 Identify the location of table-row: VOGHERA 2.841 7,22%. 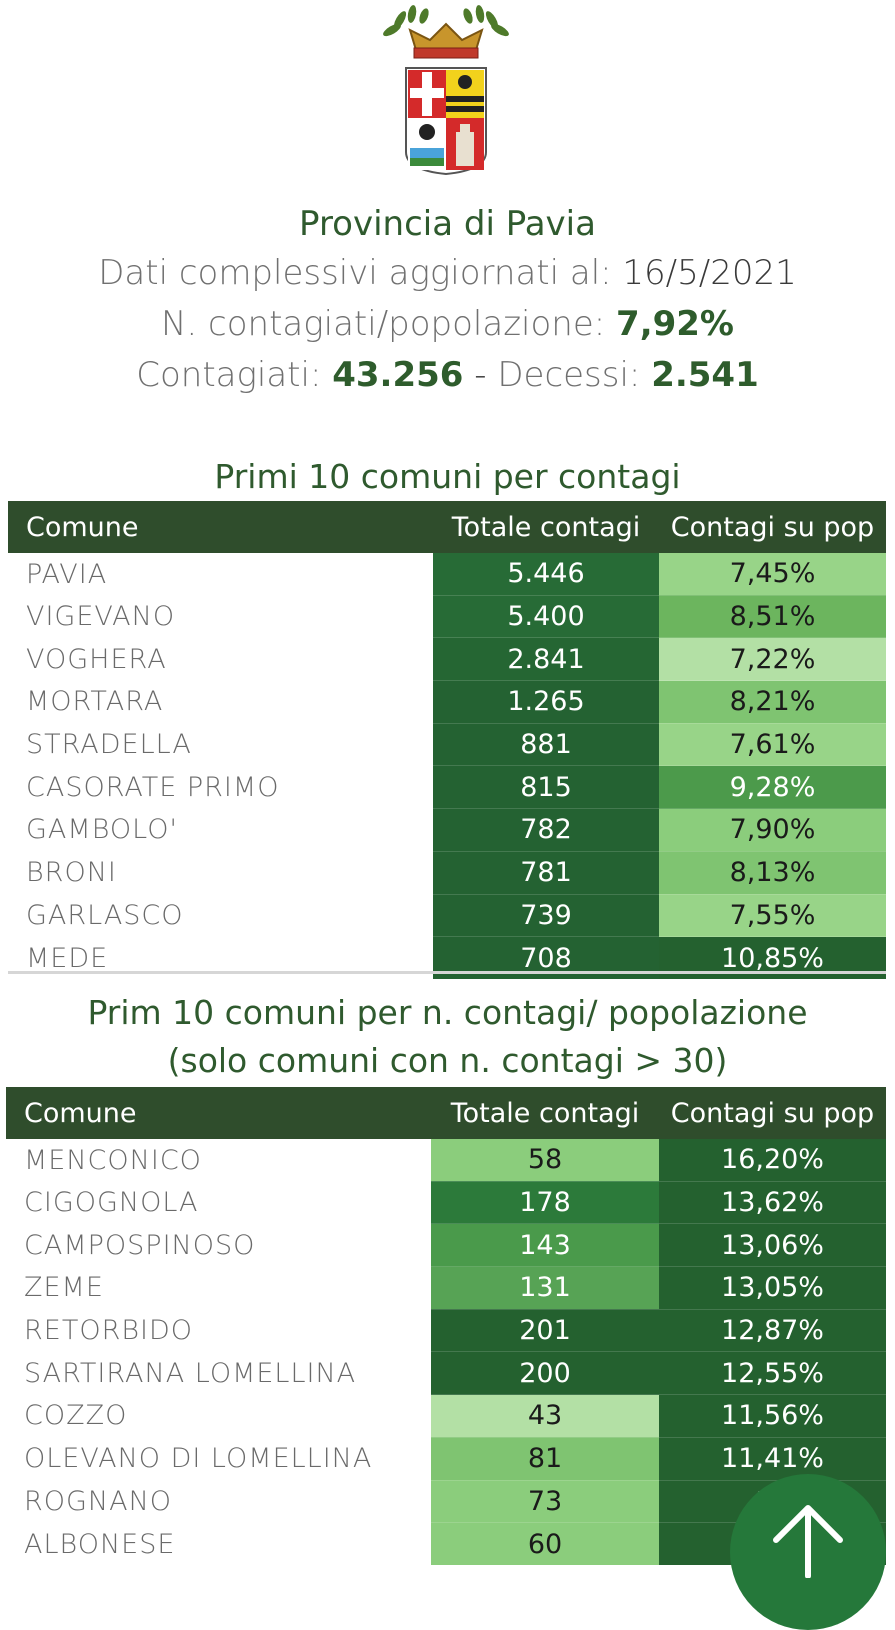
(447, 659).